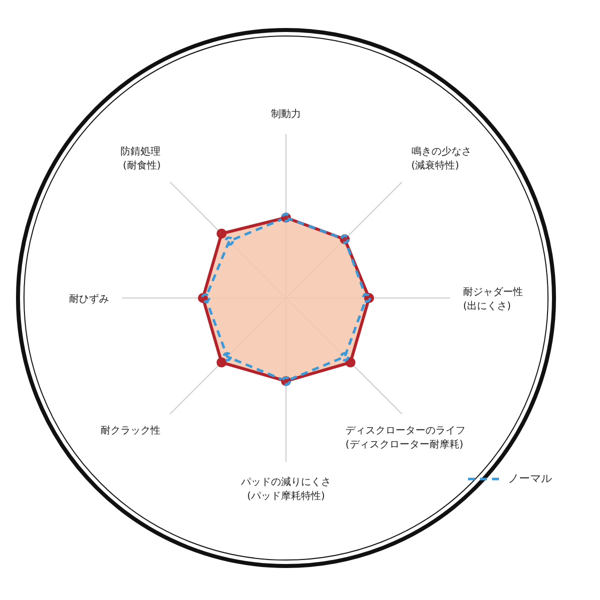  What do you see at coordinates (493, 299) in the screenshot?
I see `spoke-label: 耐ジャダー性 (出にくさ)` at bounding box center [493, 299].